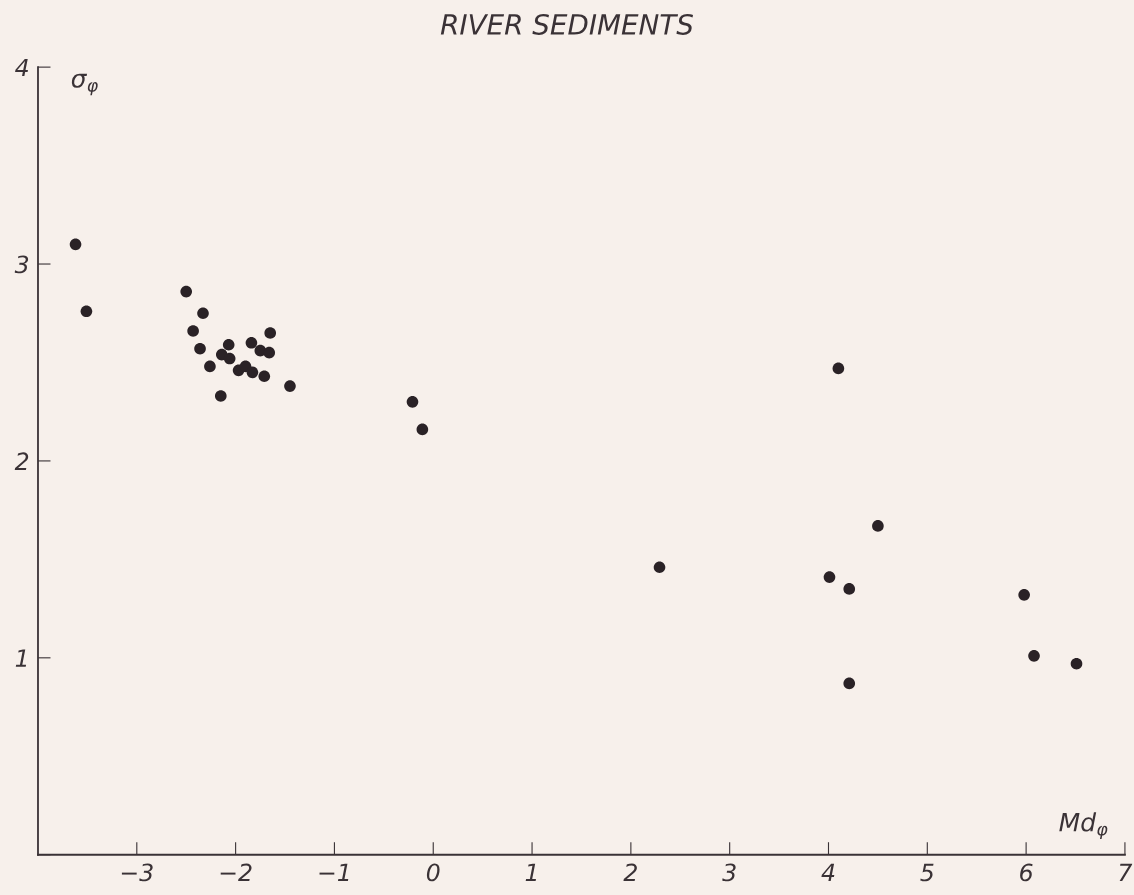  Describe the element at coordinates (21, 658) in the screenshot. I see `y-tick-label: 1` at that location.